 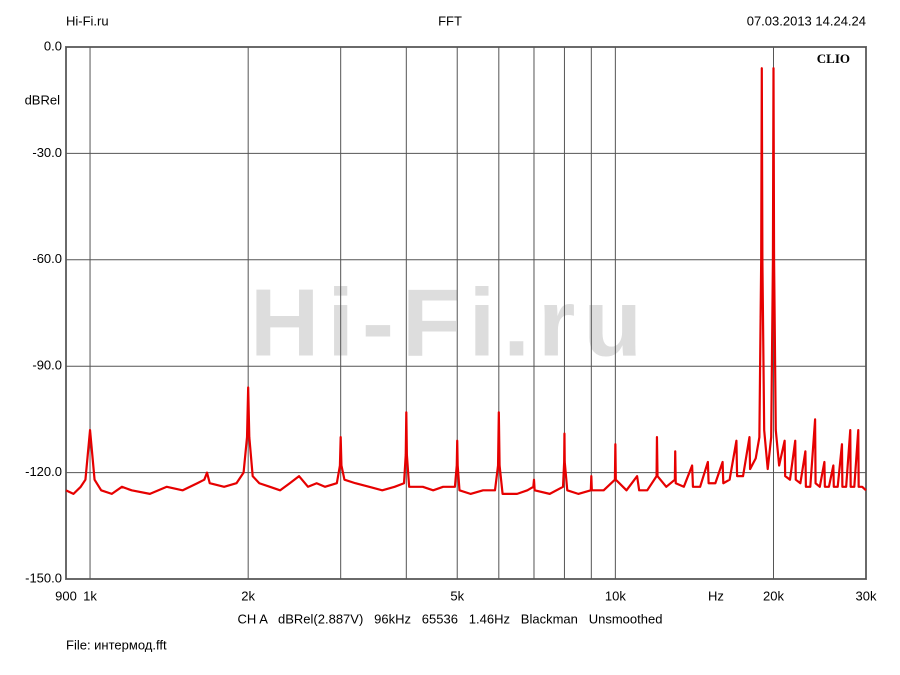 I want to click on x-tick-label: 900, so click(x=66, y=595).